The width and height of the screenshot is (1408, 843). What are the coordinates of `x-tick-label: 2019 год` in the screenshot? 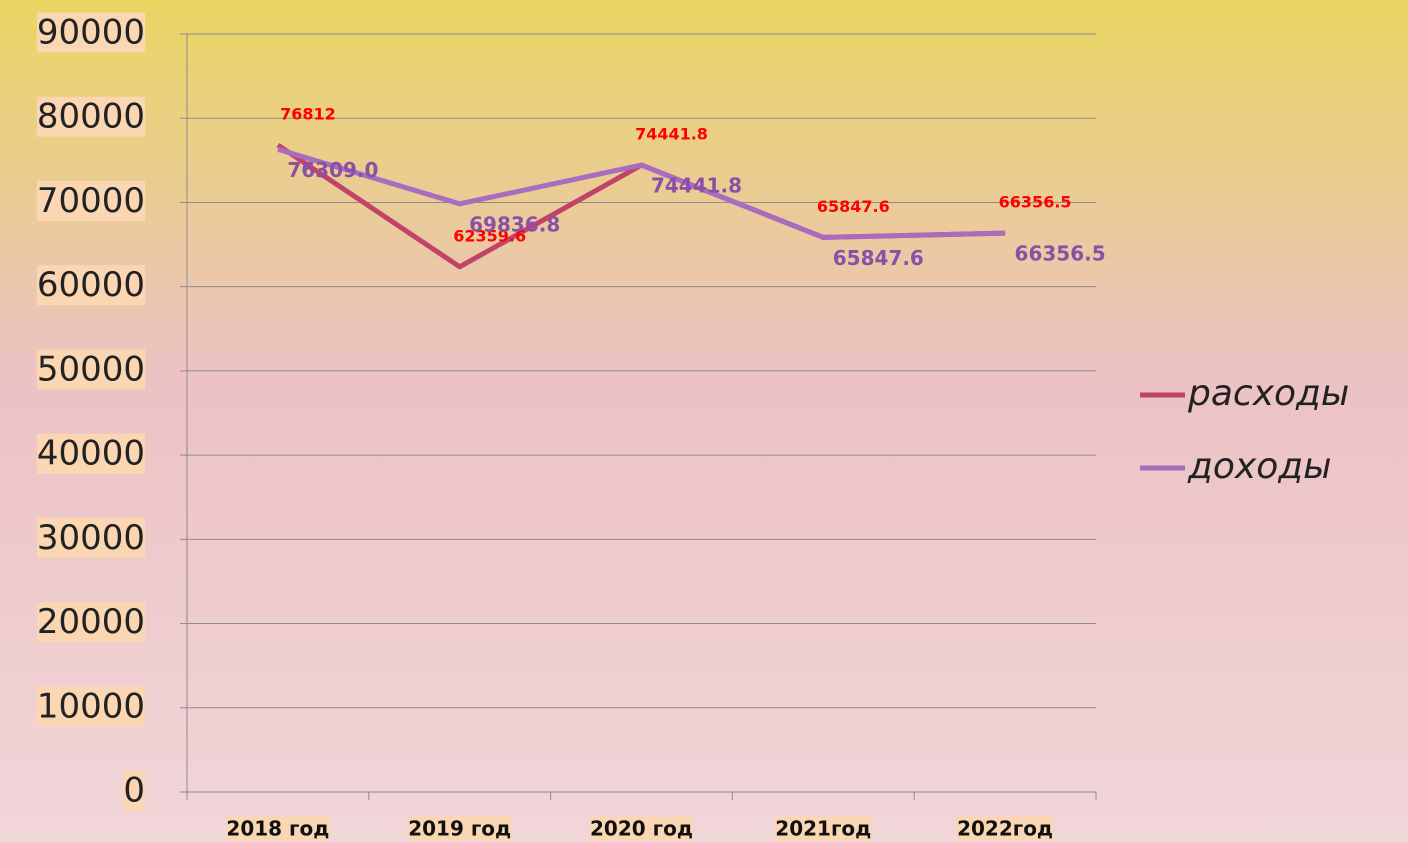 It's located at (459, 829).